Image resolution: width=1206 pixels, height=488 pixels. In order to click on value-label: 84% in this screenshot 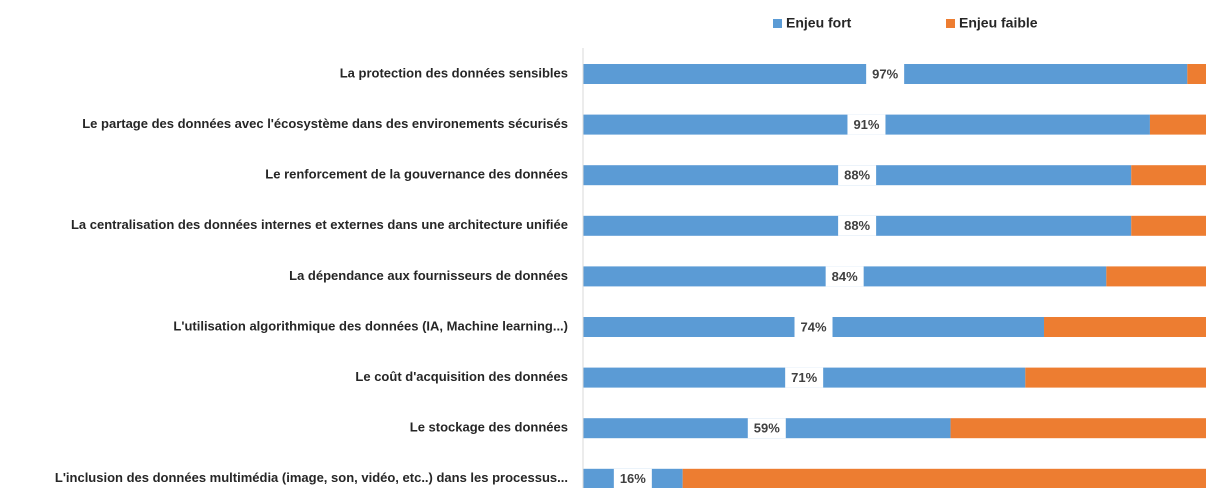, I will do `click(845, 276)`.